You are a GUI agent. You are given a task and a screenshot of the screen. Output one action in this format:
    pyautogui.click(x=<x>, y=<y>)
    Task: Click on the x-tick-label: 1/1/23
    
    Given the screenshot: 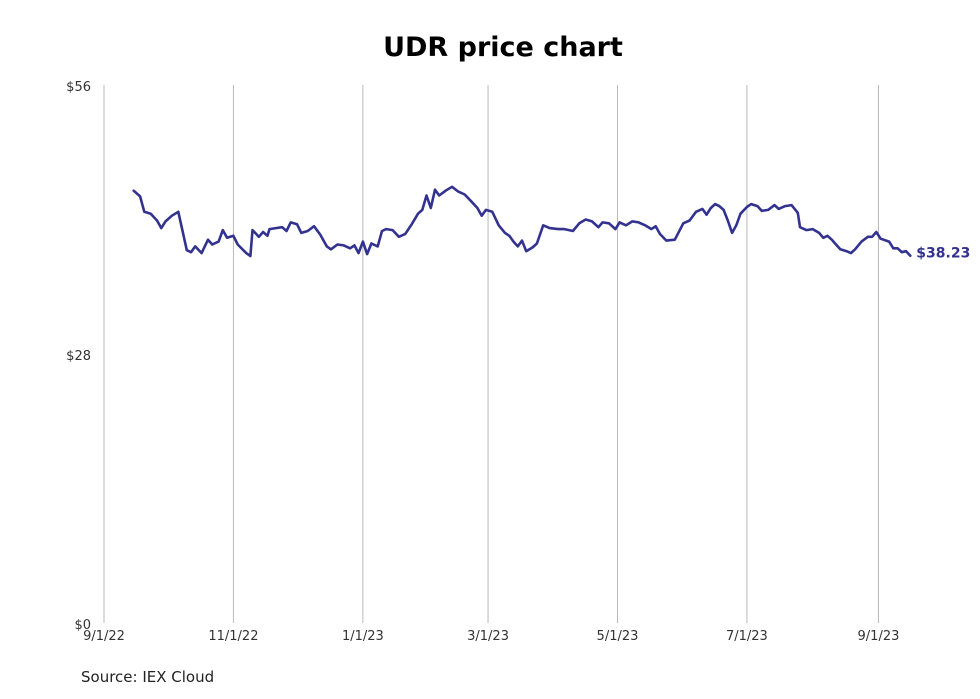 What is the action you would take?
    pyautogui.click(x=363, y=636)
    